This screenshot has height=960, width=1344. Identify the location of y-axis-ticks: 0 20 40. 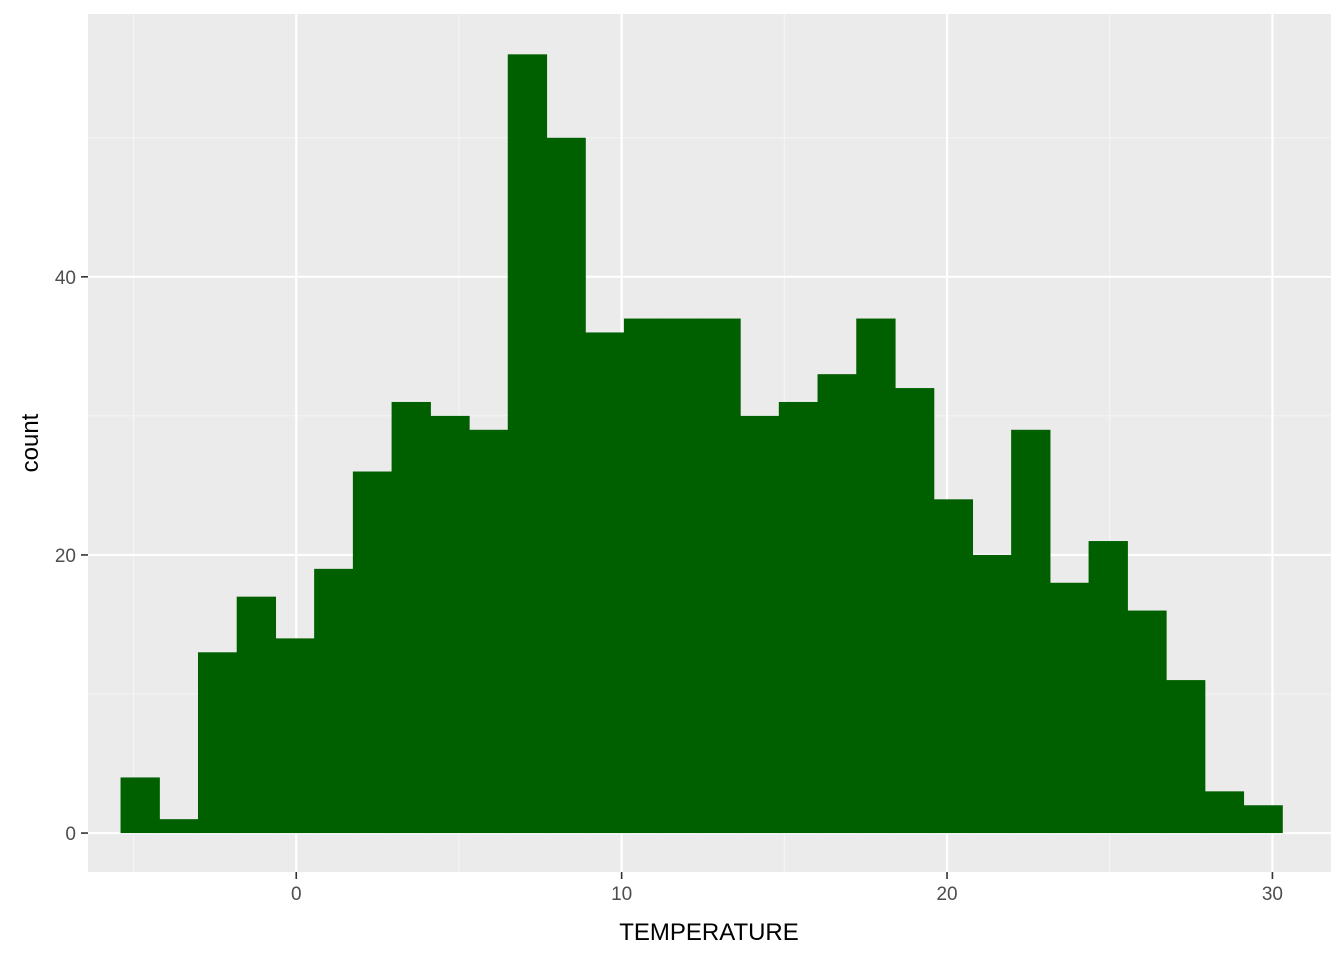
(71, 556).